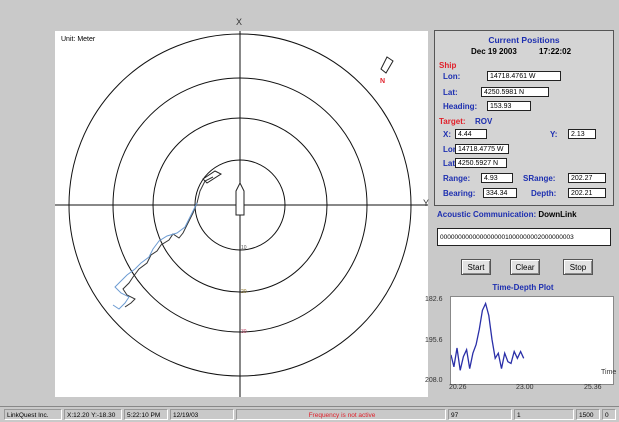 The height and width of the screenshot is (422, 619). I want to click on time-depth-plot, so click(532, 340).